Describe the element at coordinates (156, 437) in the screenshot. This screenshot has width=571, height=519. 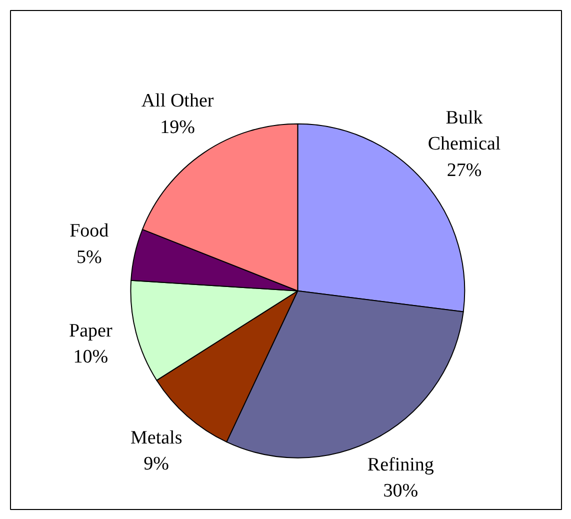
I see `slice-label: Metals` at that location.